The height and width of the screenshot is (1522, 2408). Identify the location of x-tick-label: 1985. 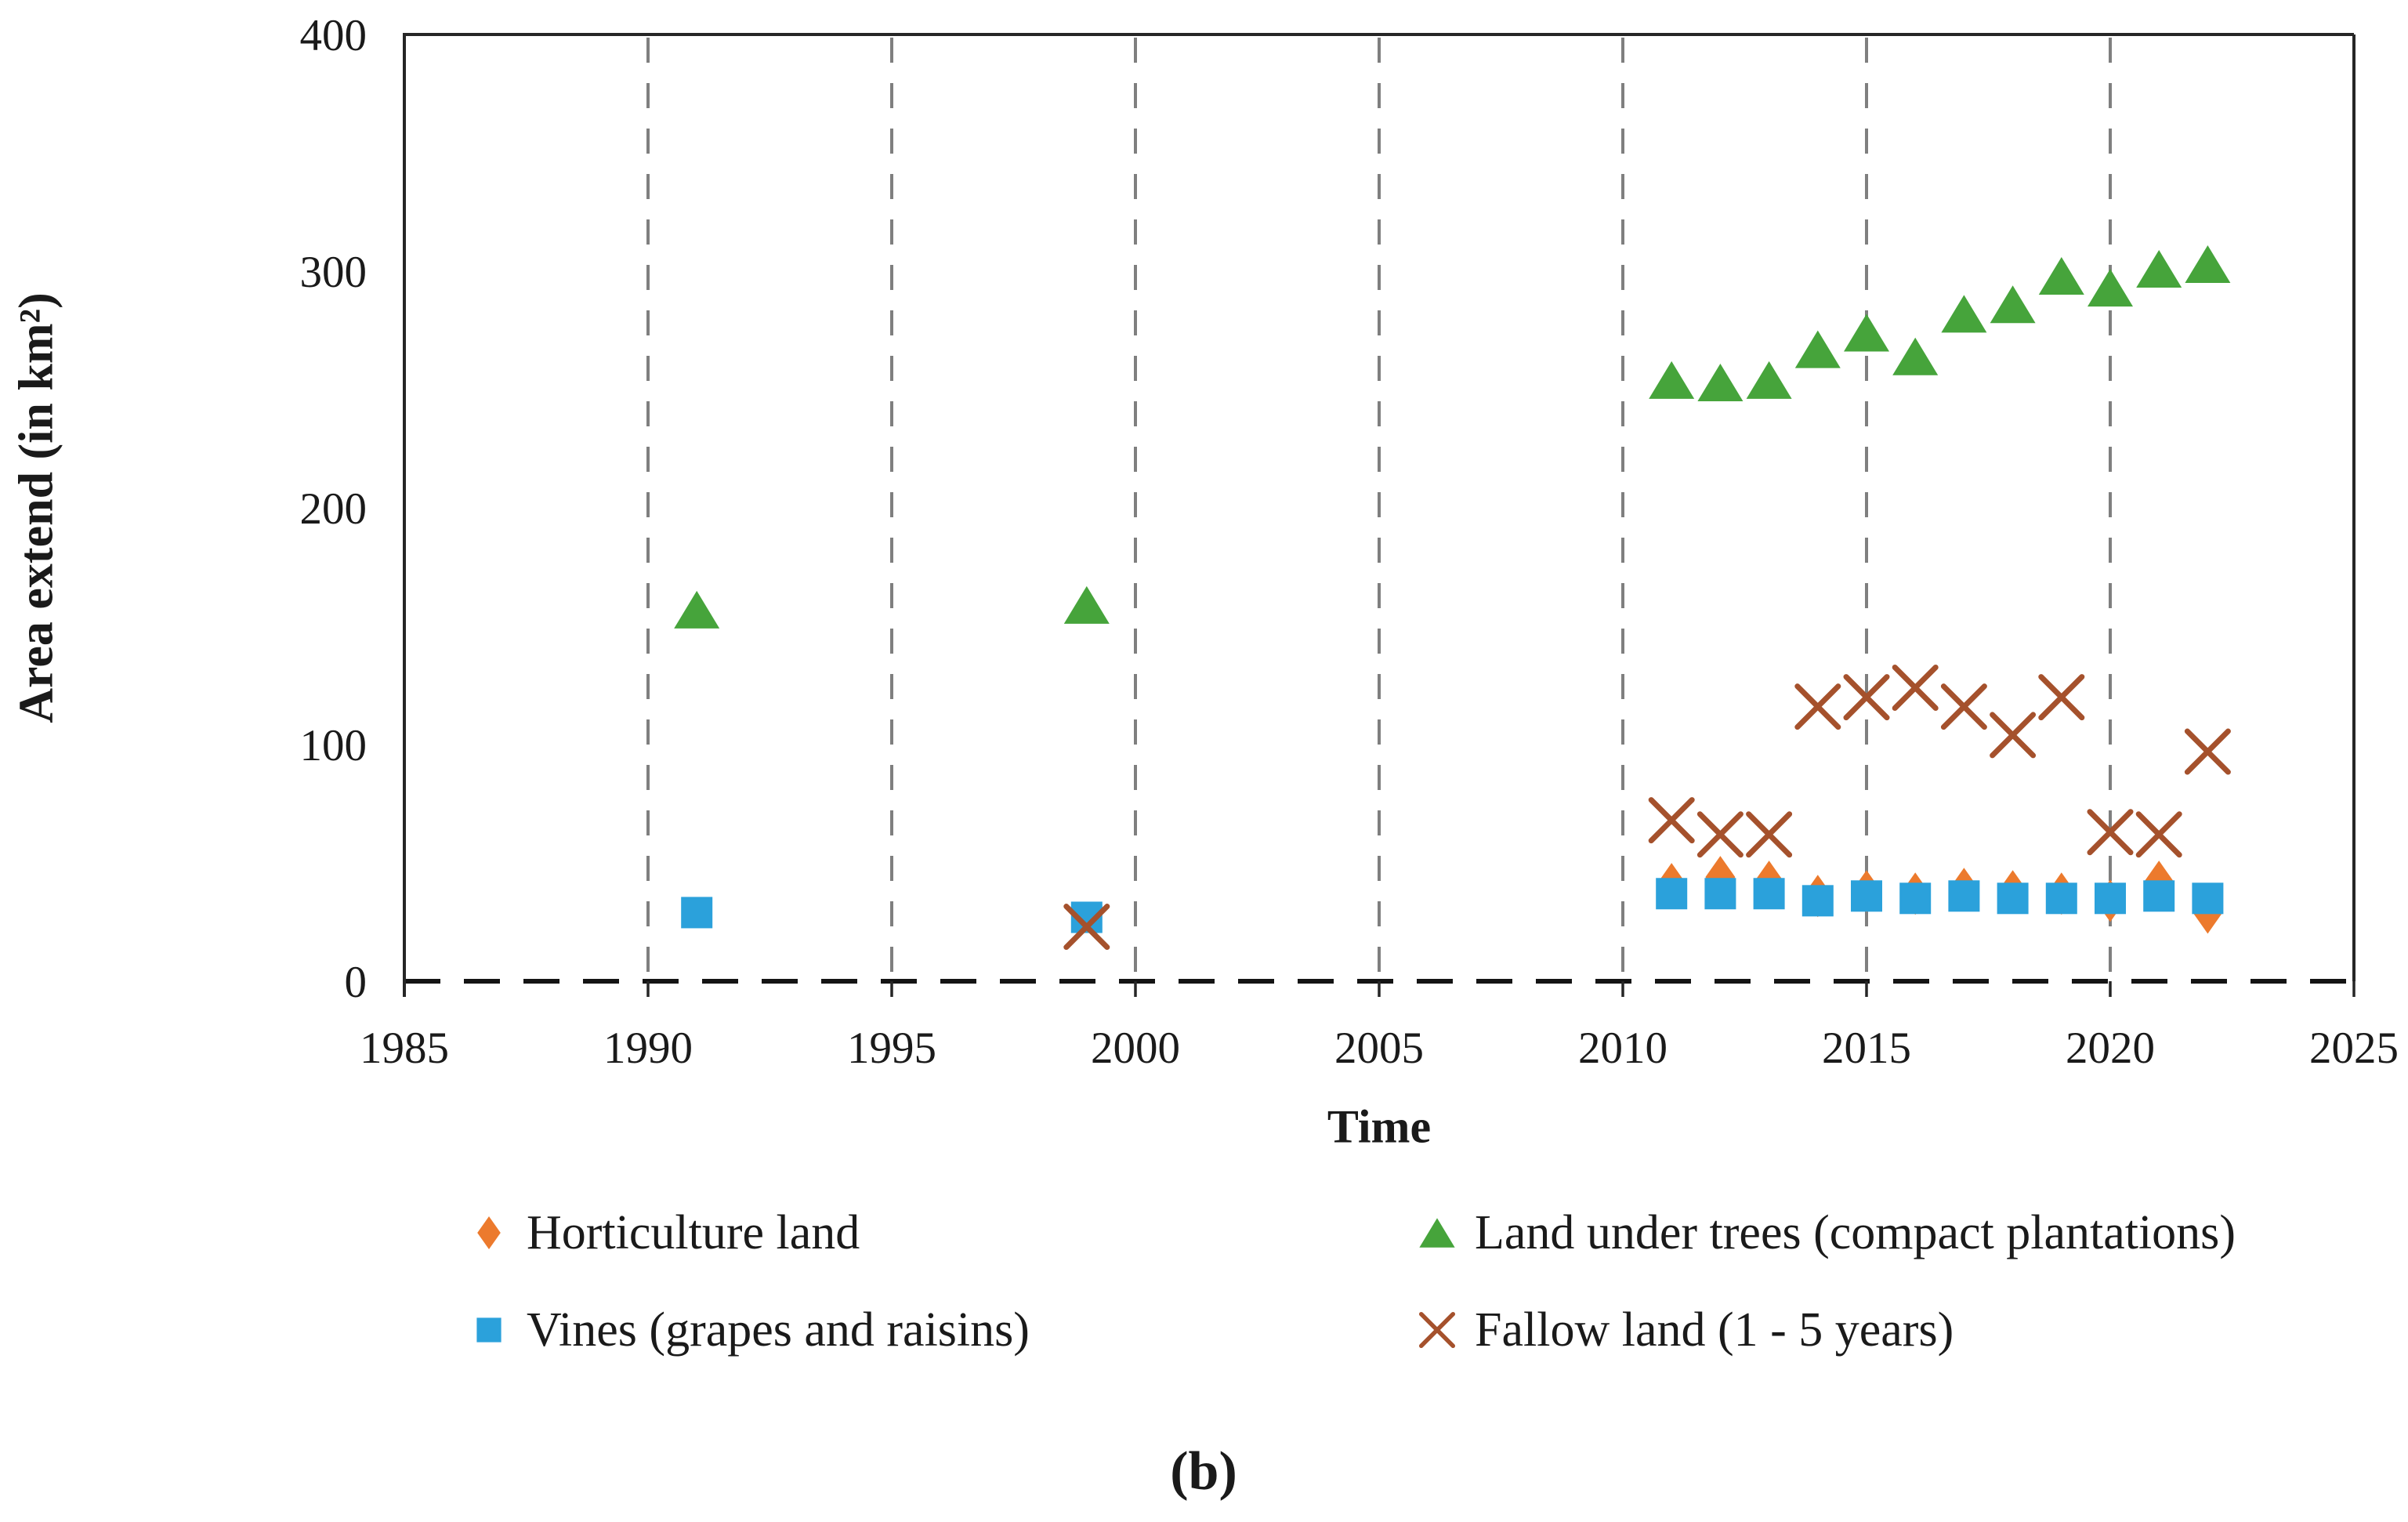
(404, 1048).